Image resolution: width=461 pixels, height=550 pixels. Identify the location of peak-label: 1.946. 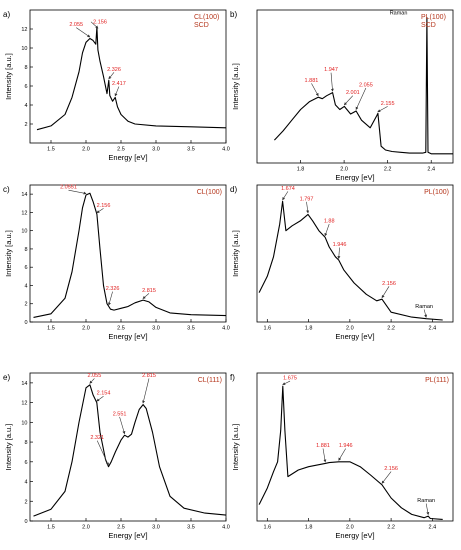
(346, 446).